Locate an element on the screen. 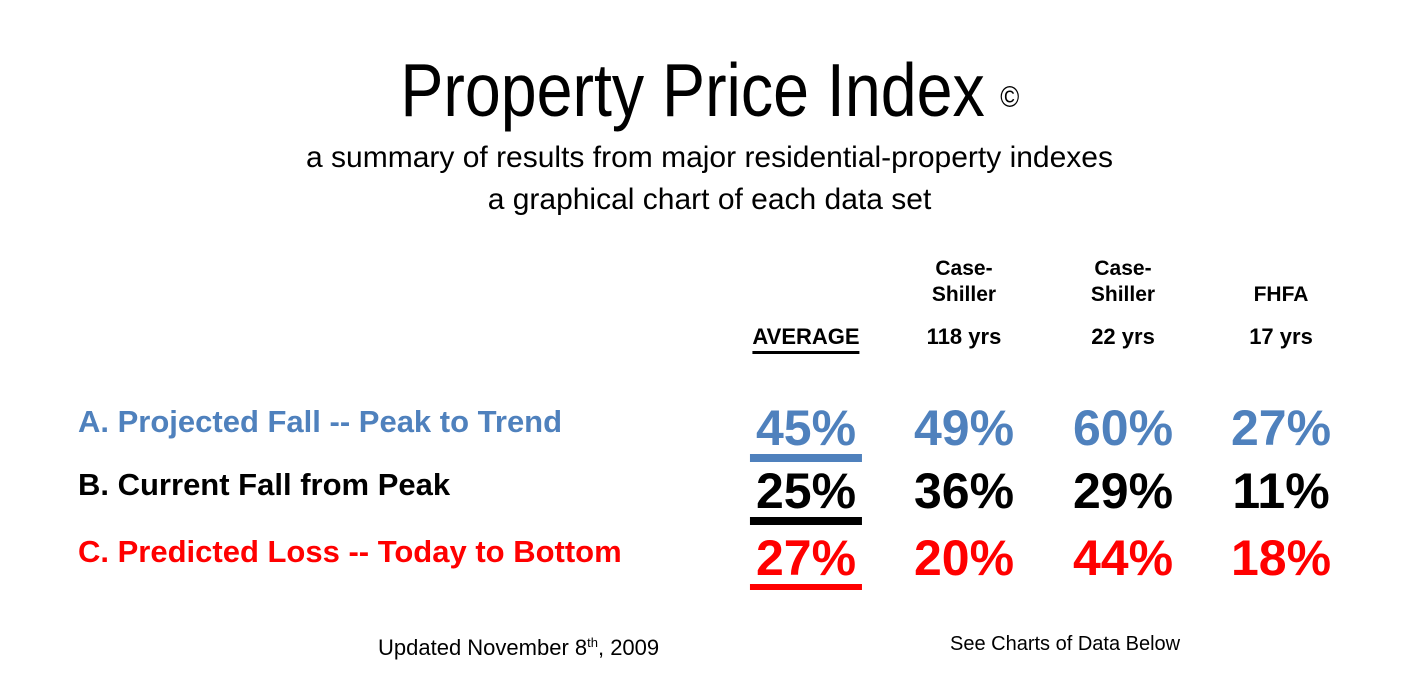  column-header-average-label: AVERAGE is located at coordinates (806, 339).